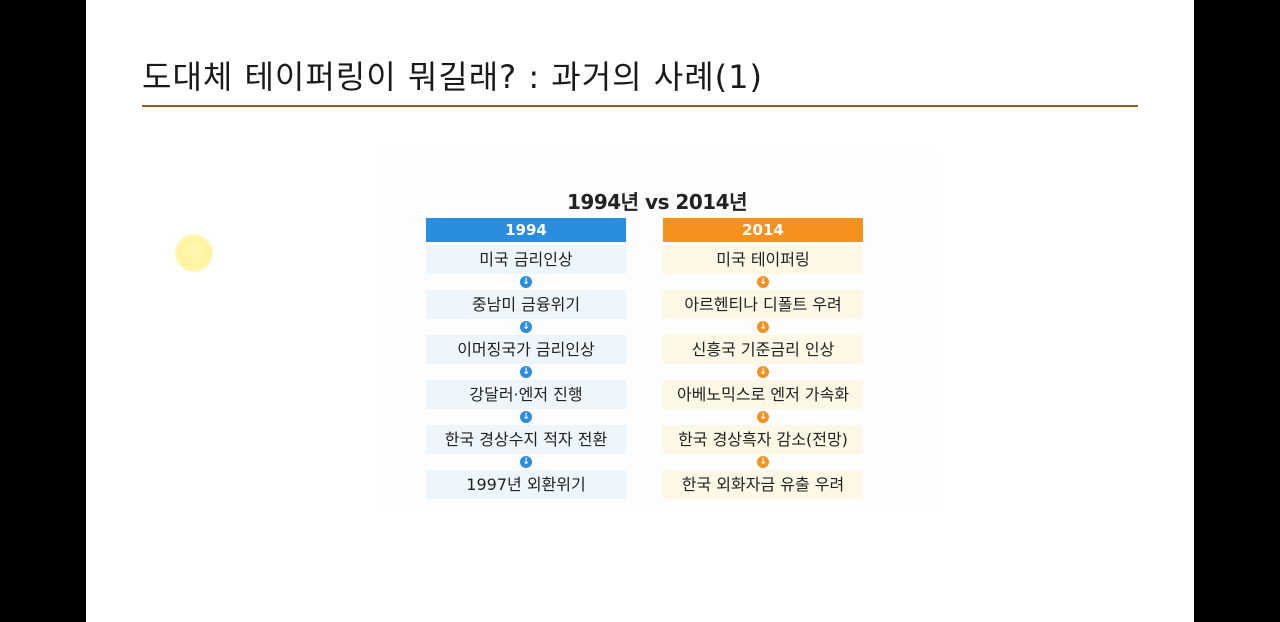 The height and width of the screenshot is (622, 1280). Describe the element at coordinates (194, 253) in the screenshot. I see `laser-pointer-icon` at that location.